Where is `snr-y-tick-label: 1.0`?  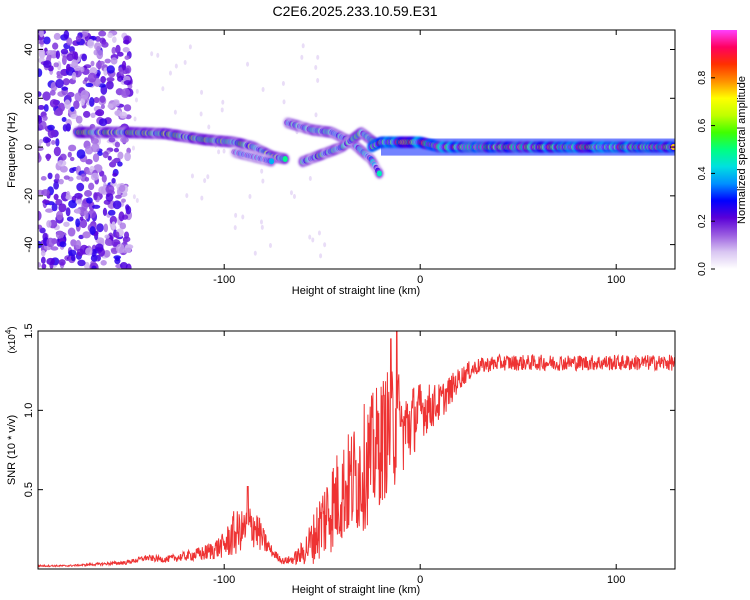 snr-y-tick-label: 1.0 is located at coordinates (29, 410).